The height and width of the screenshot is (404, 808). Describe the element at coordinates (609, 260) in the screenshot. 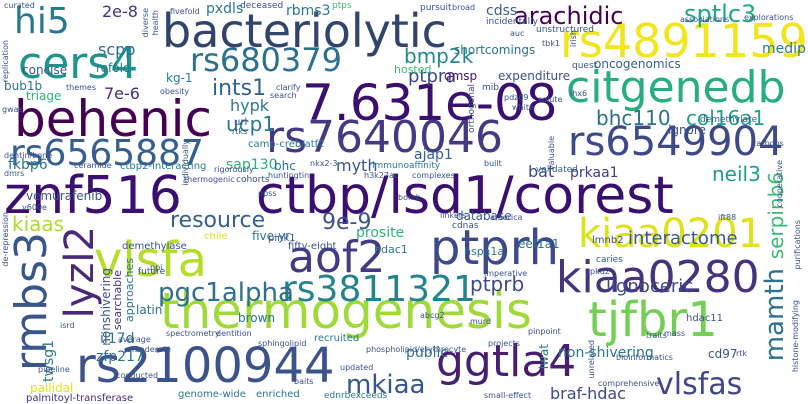

I see `word-caries: caries` at that location.